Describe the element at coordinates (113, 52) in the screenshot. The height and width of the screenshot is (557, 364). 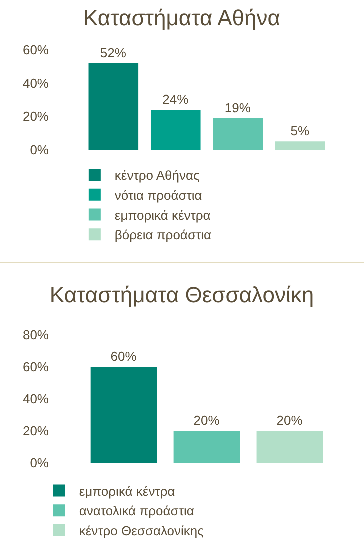
I see `data-label: 52%` at that location.